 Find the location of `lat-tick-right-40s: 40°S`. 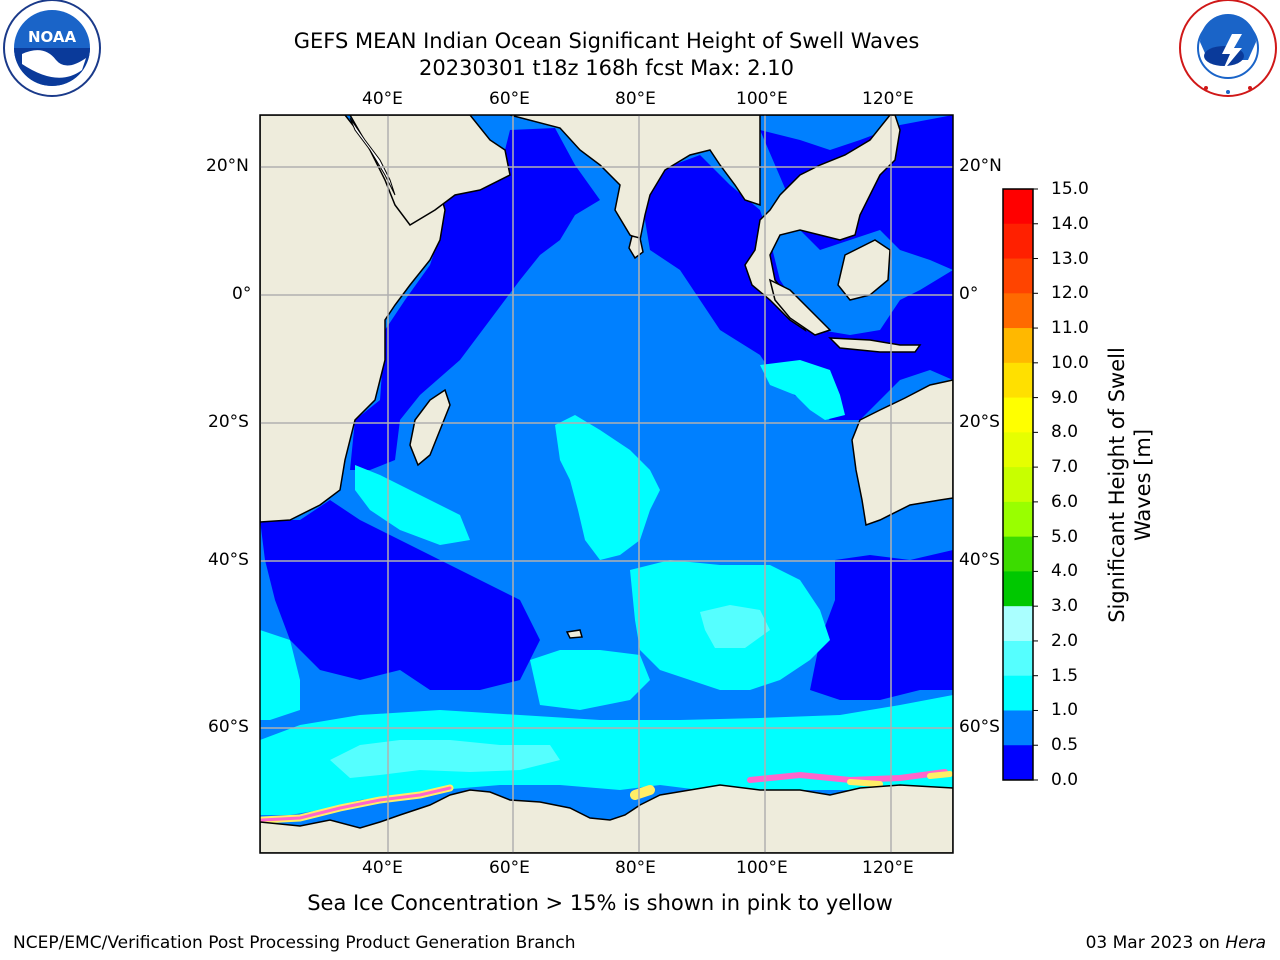

lat-tick-right-40s: 40°S is located at coordinates (979, 560).